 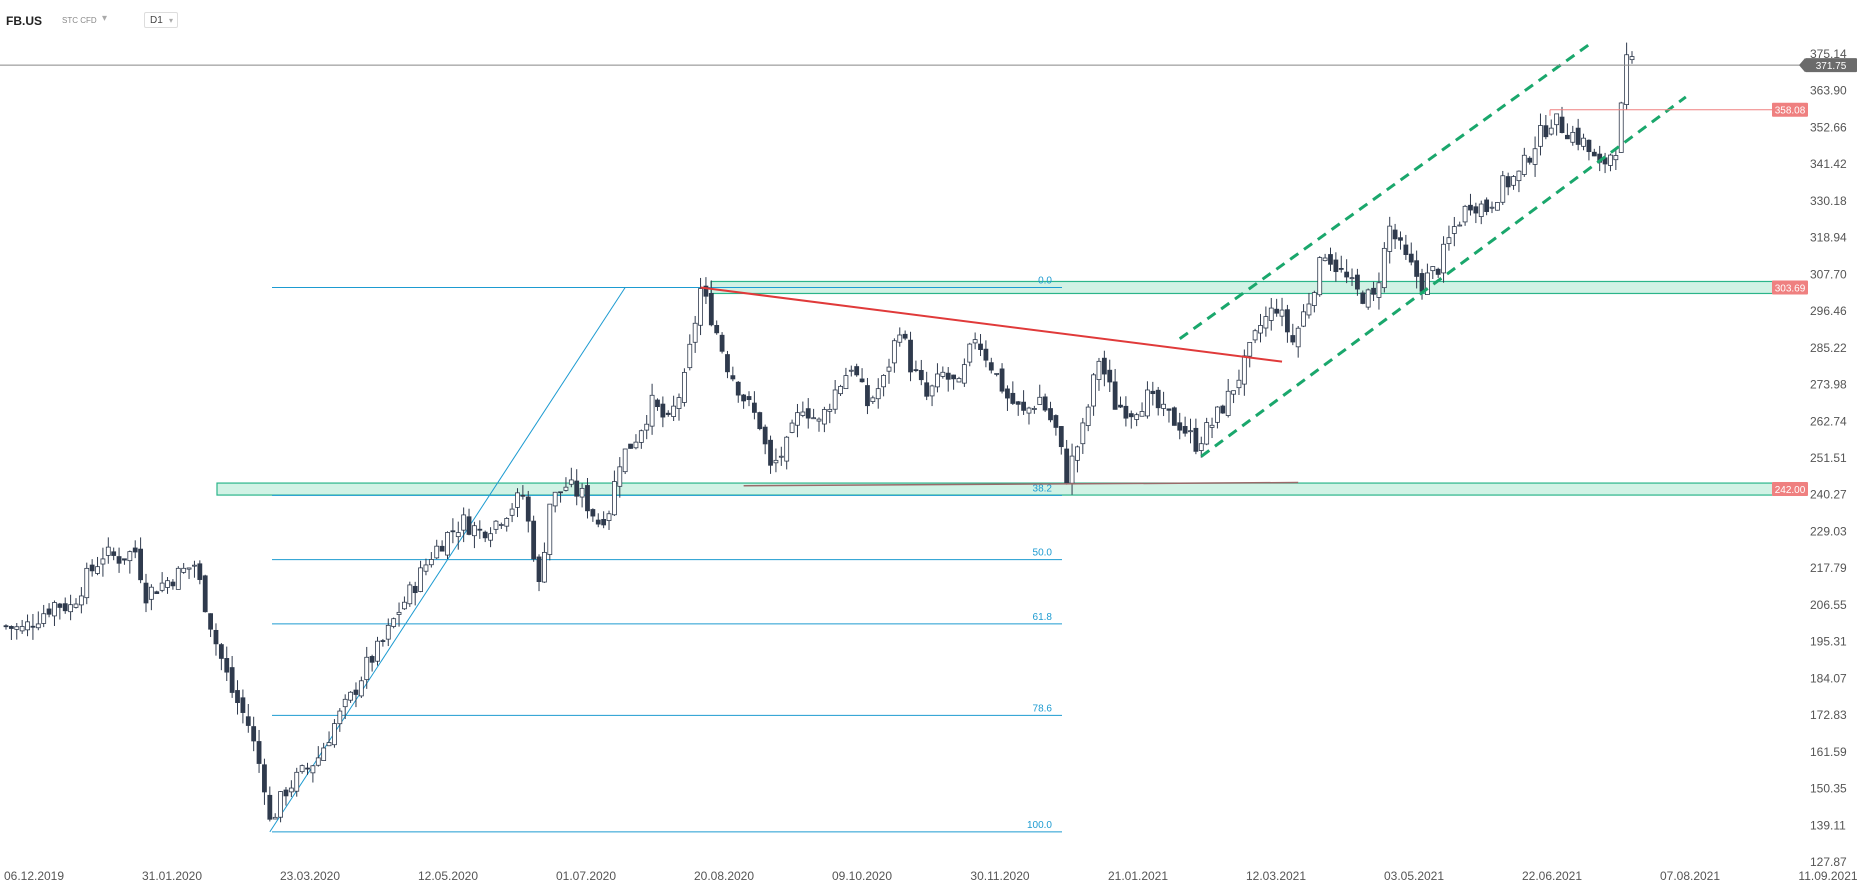 I want to click on x-axis-tick-label: 03.05.2021, so click(x=1414, y=876).